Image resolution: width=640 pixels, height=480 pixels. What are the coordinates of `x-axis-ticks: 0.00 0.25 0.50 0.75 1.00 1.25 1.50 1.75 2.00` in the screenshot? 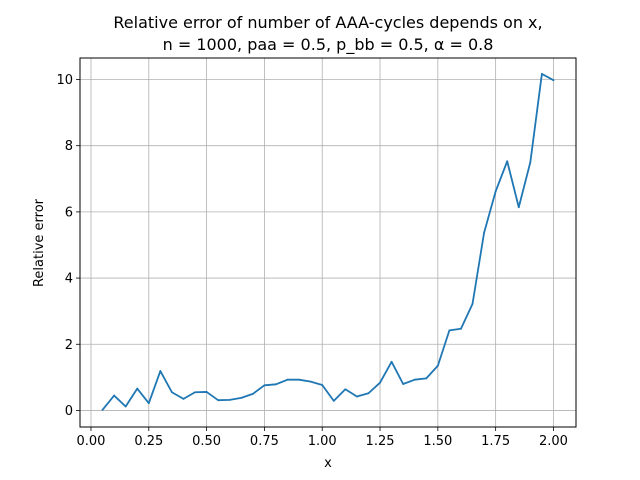 It's located at (322, 438).